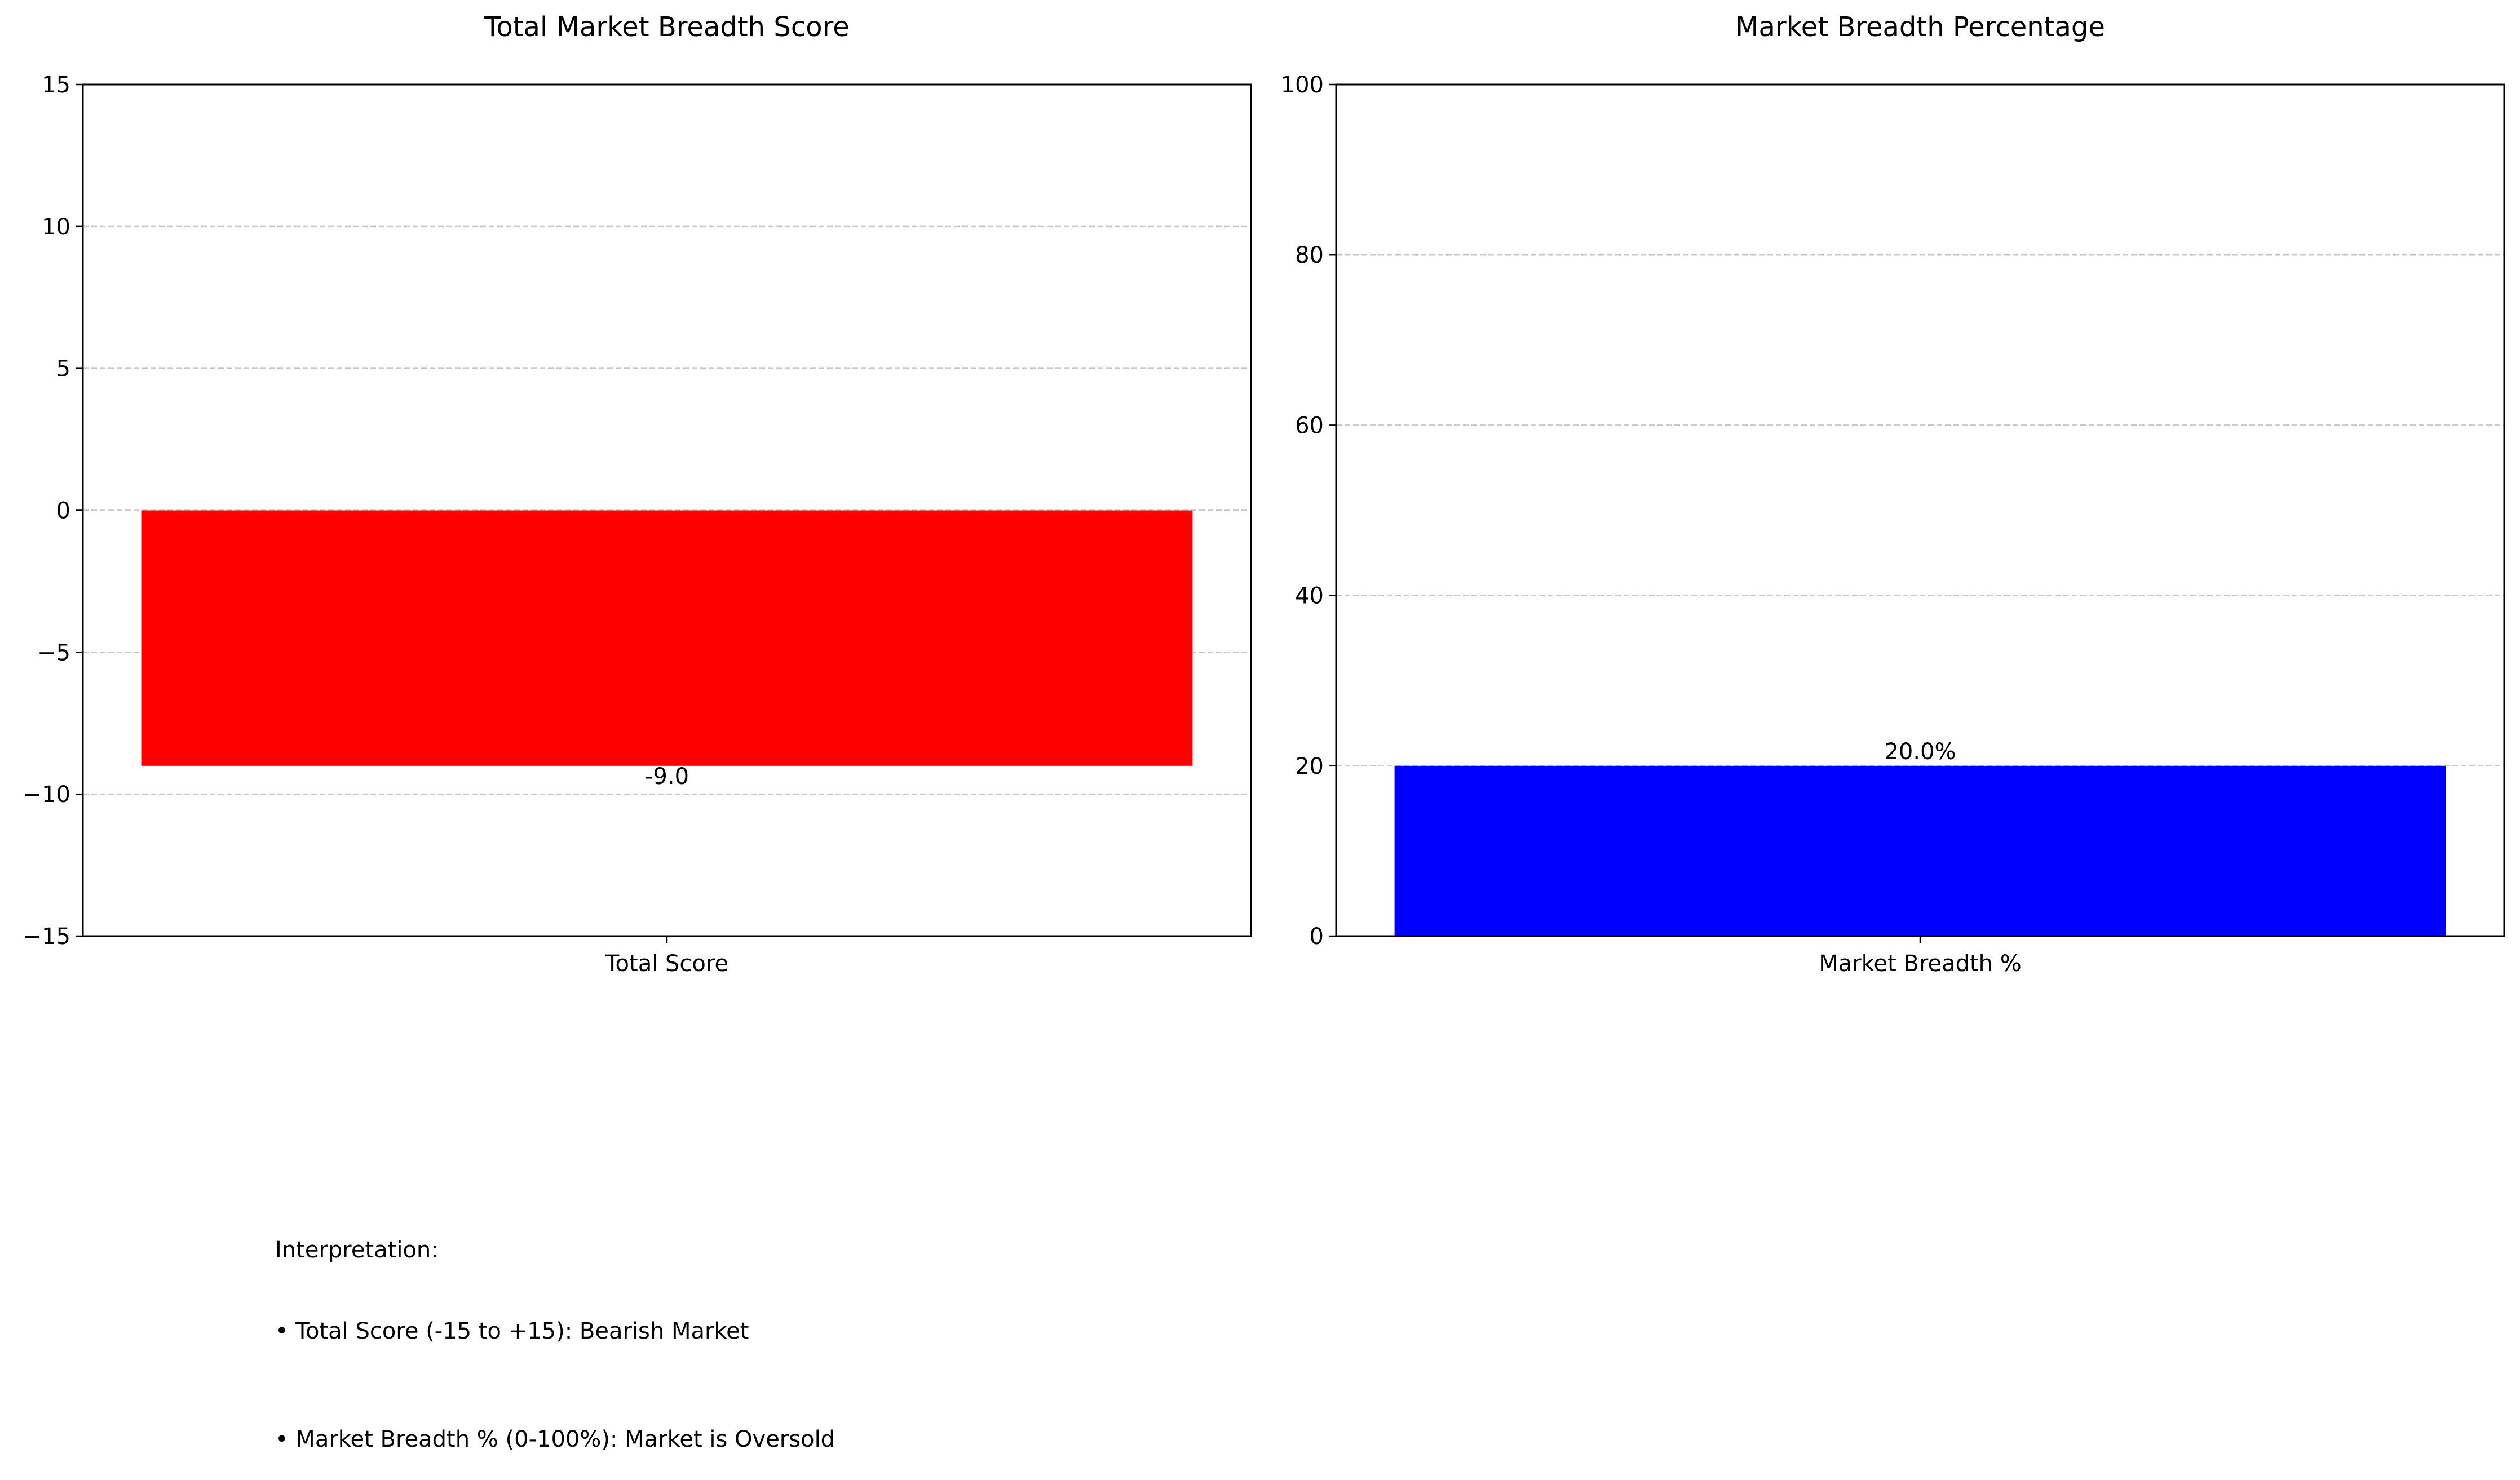 The width and height of the screenshot is (2520, 1480). What do you see at coordinates (56, 85) in the screenshot?
I see `y-tick-label: 15` at bounding box center [56, 85].